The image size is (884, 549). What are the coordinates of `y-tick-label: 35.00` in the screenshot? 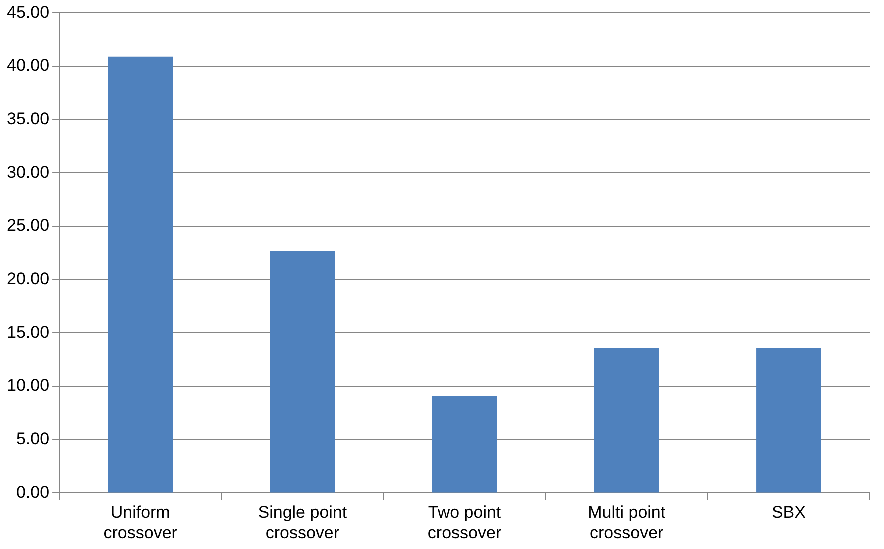 It's located at (28, 119).